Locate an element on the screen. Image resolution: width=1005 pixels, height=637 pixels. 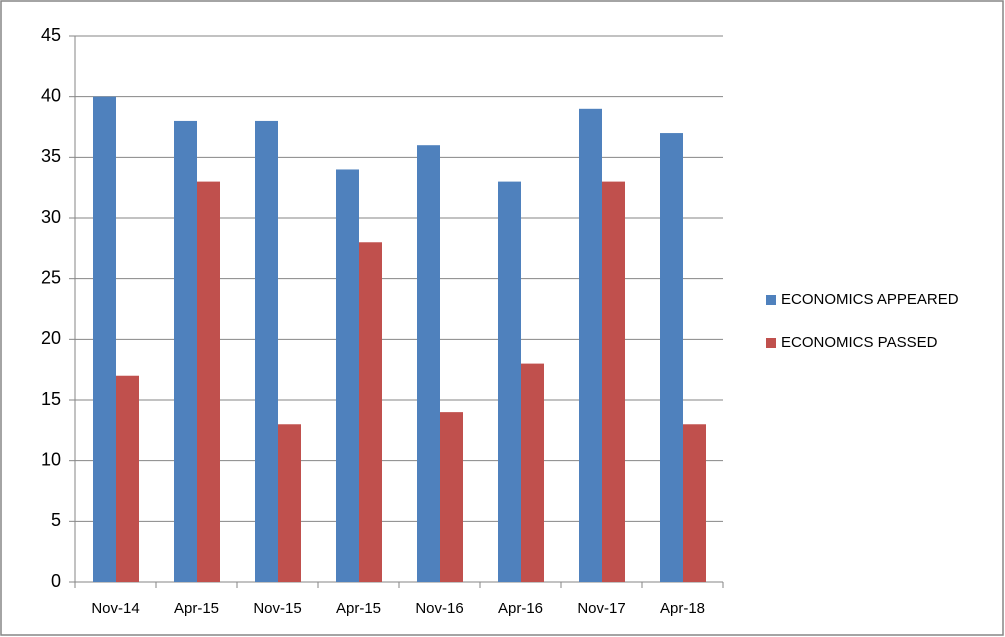
y-tick-label: 5 is located at coordinates (56, 520).